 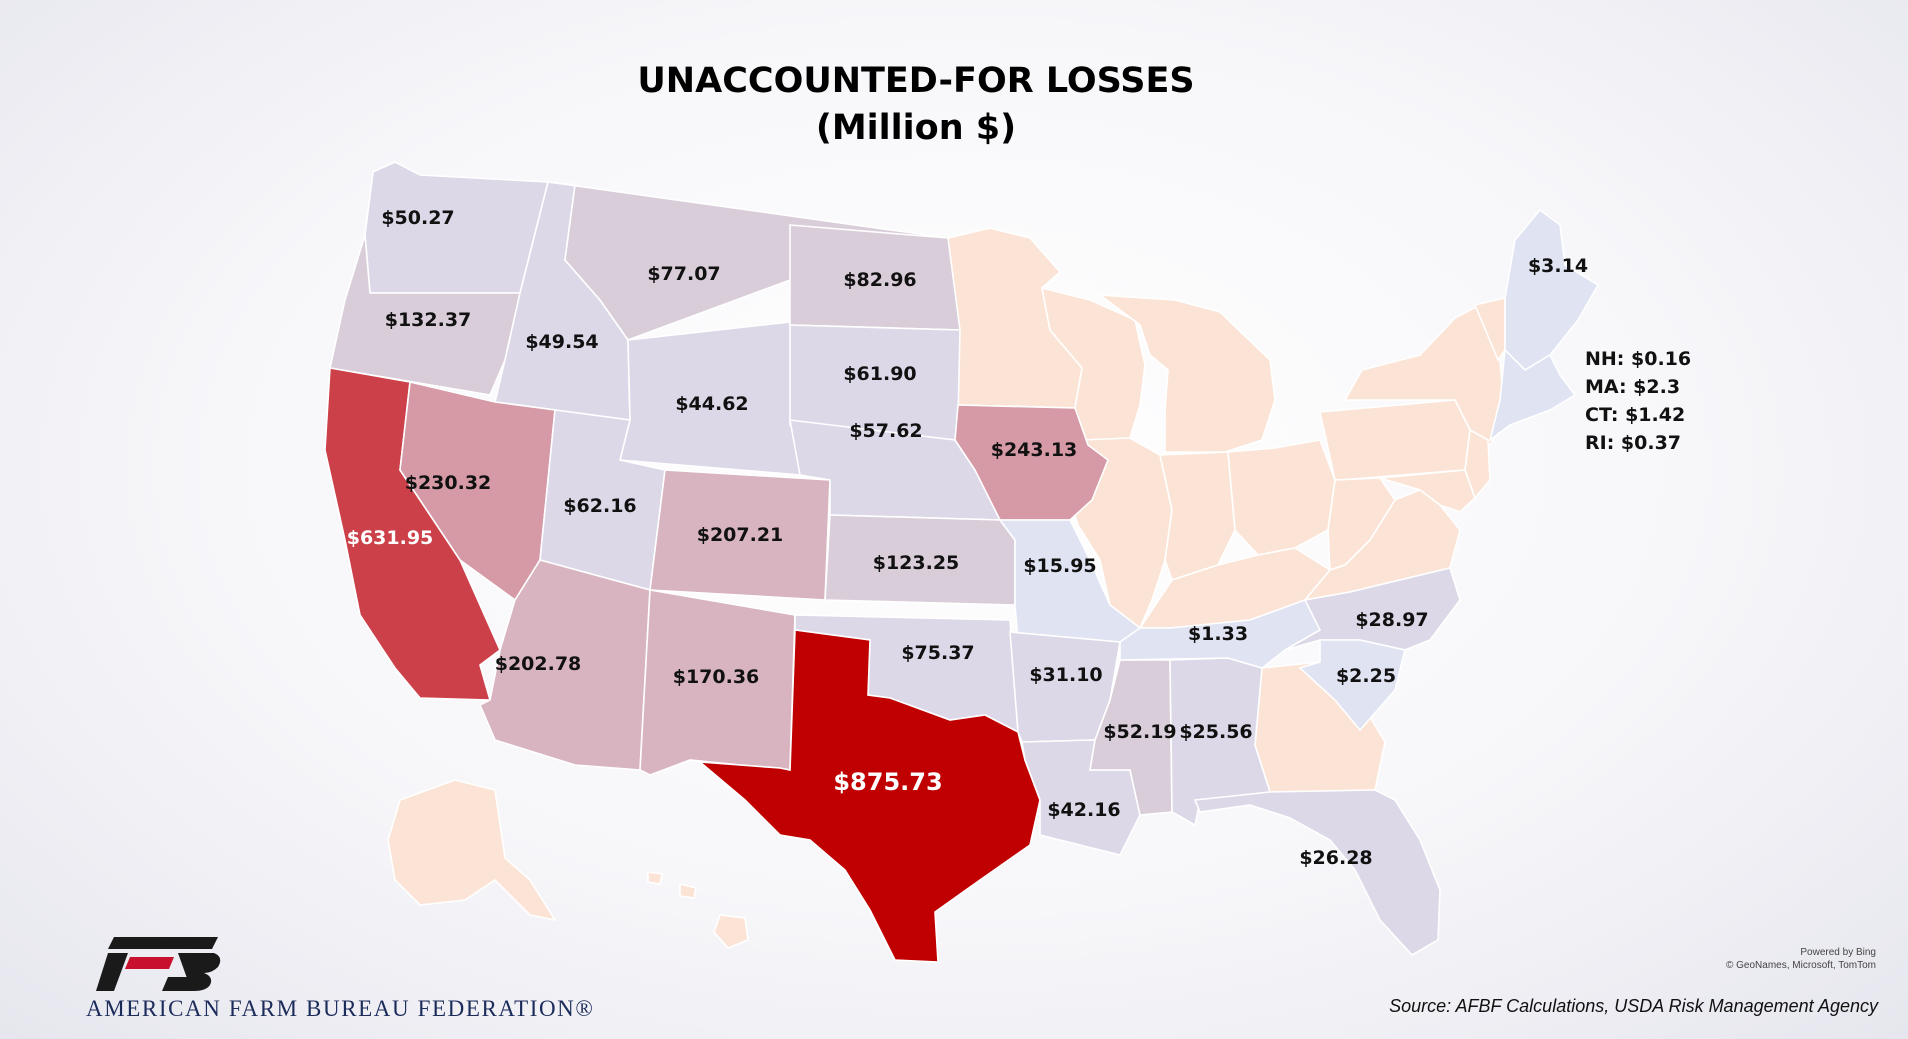 I want to click on label-ok: $75.37, so click(x=937, y=653).